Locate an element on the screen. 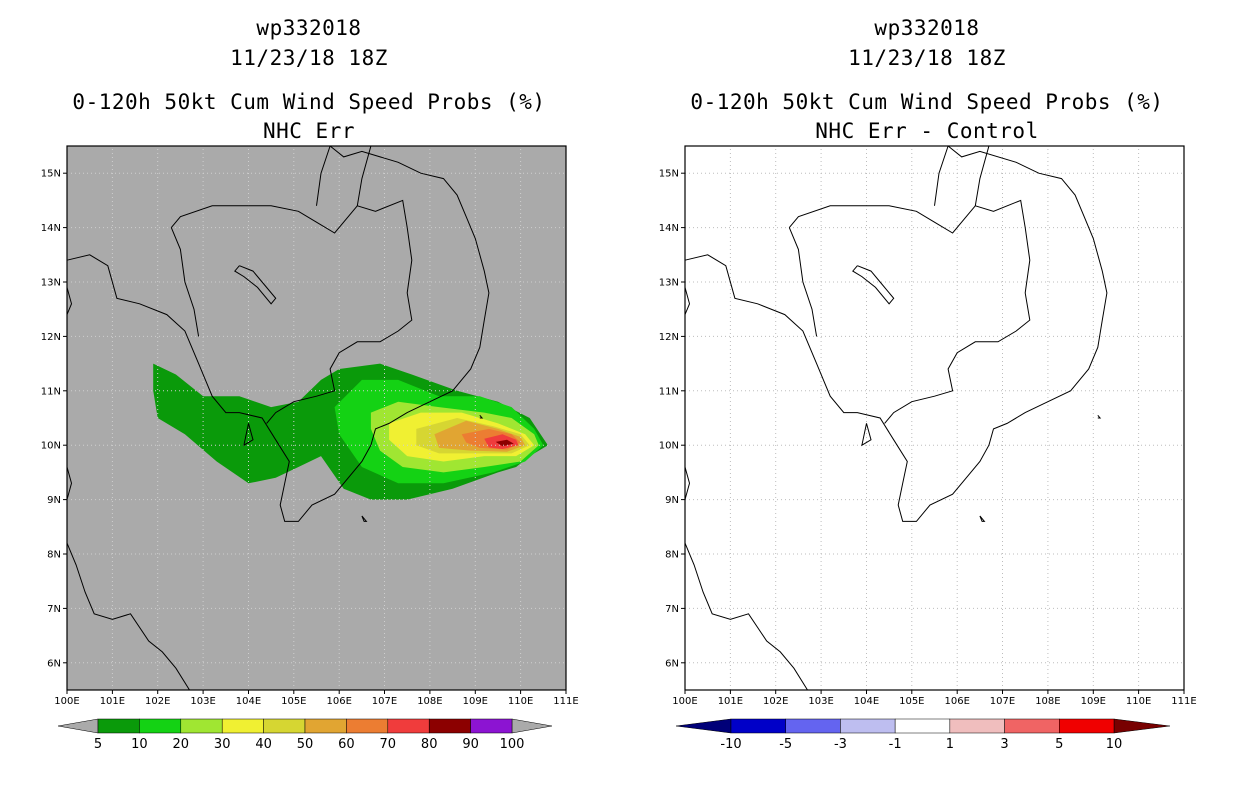 The image size is (1236, 800). left-title-subtitle: NHC Err is located at coordinates (308, 131).